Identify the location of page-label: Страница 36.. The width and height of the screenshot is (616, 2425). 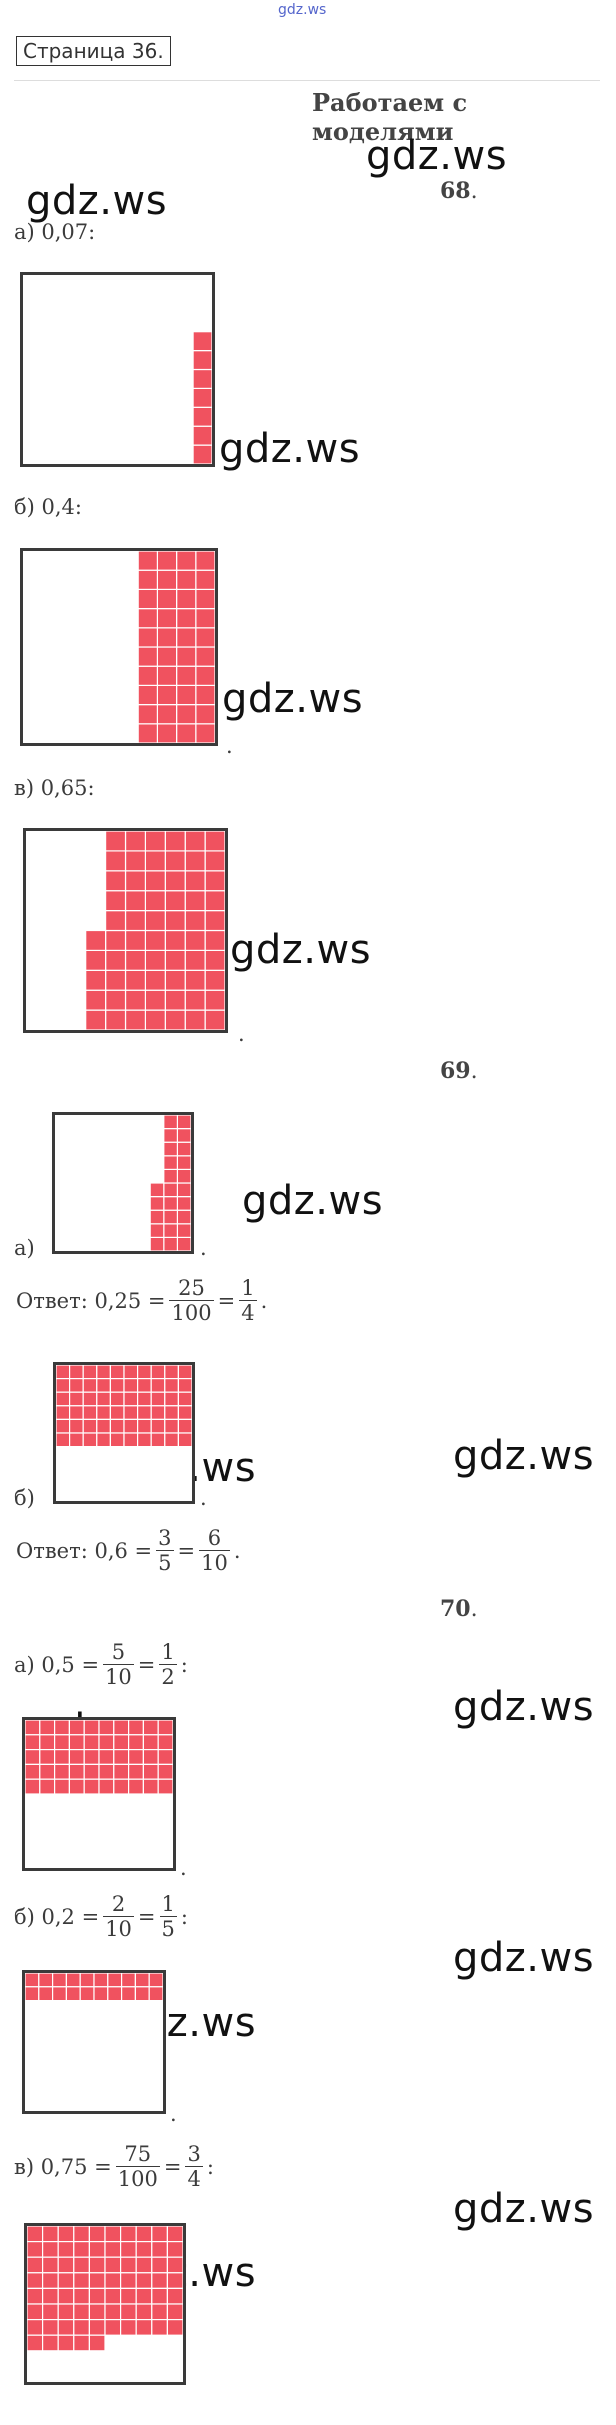
(93, 51).